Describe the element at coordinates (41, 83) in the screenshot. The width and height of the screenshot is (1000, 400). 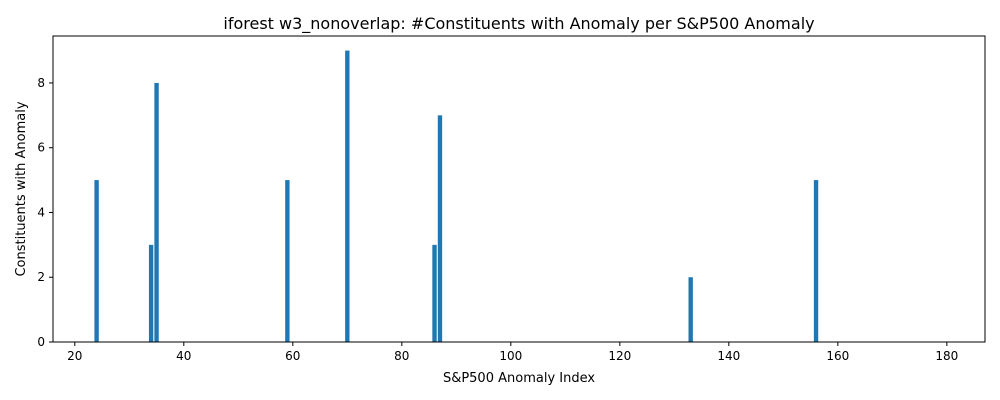
I see `y-tick-label: 8` at that location.